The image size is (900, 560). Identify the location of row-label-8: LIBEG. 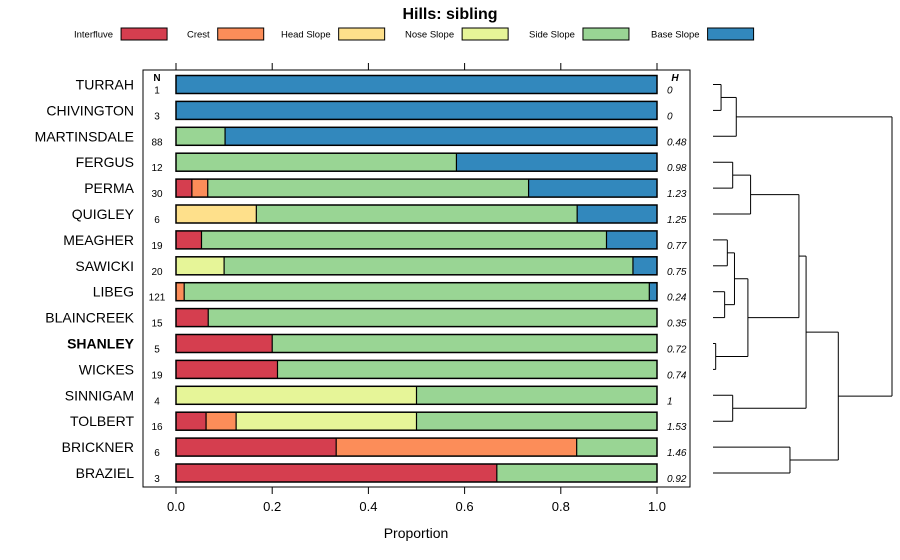
(113, 292).